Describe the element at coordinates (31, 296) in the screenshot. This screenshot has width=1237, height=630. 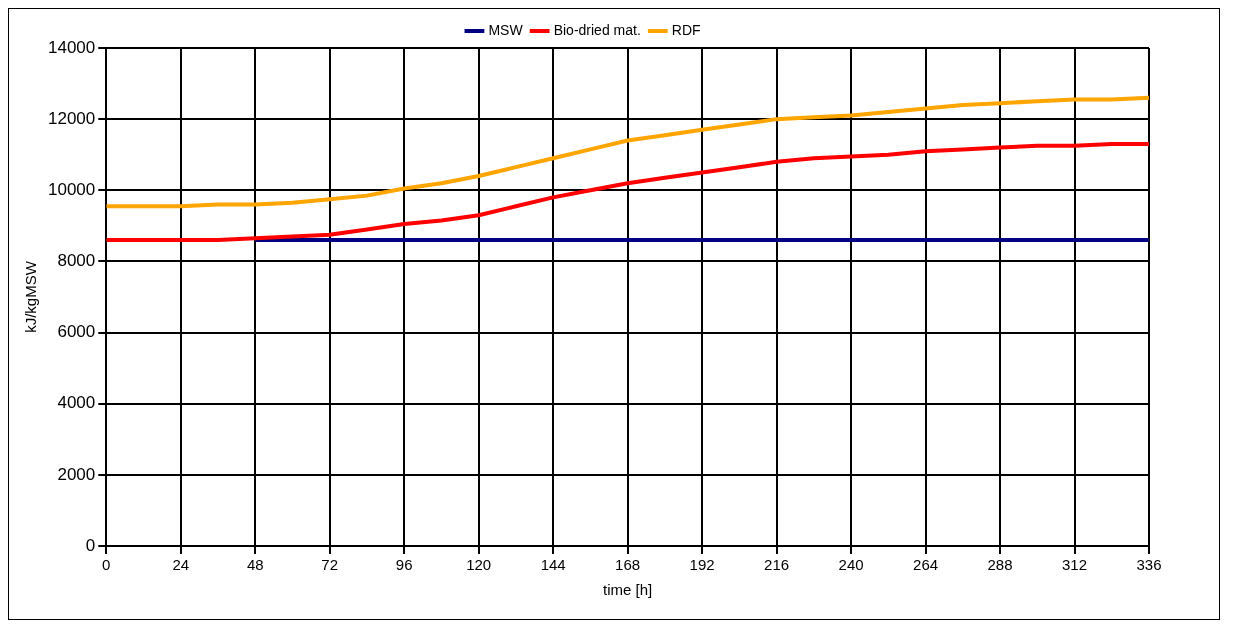
I see `y-axis-title: kJ/kgMSW` at that location.